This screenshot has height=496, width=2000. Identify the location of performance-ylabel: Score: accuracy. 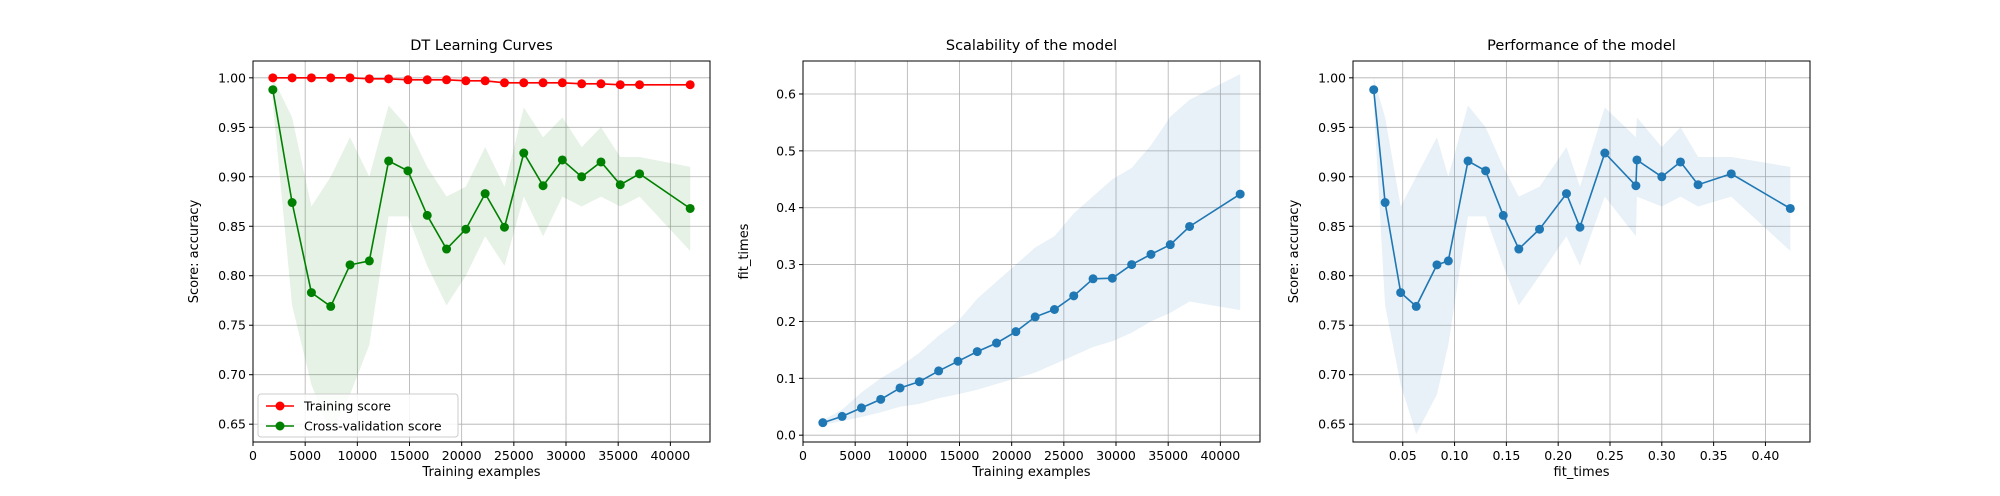
(1294, 251).